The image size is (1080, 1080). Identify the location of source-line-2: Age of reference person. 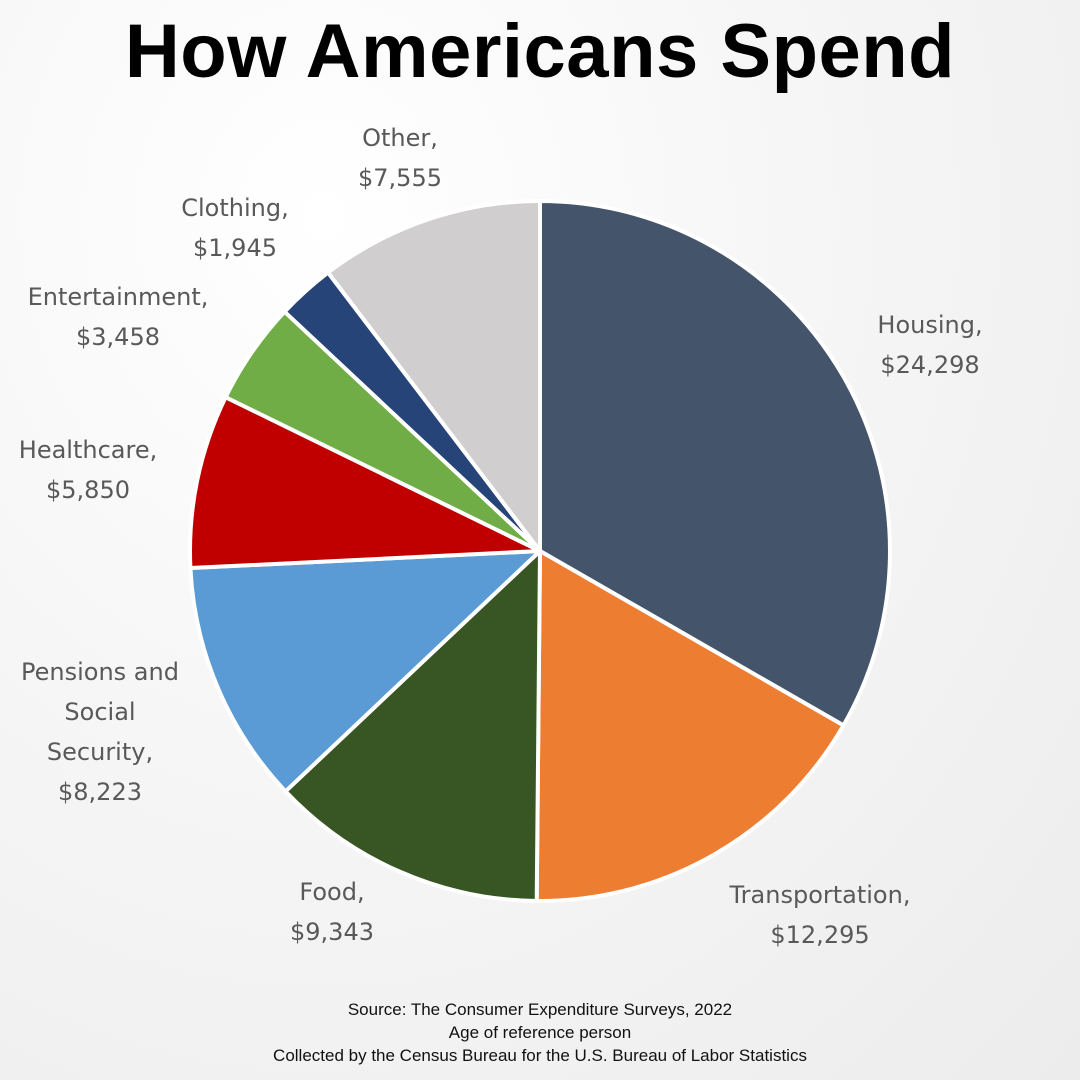
(540, 1032).